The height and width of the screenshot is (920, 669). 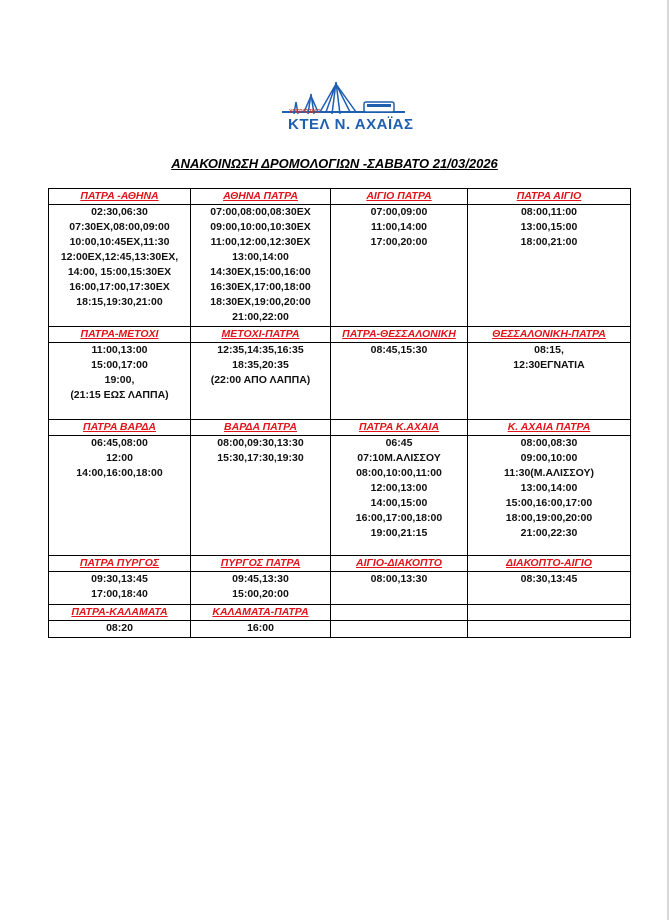 I want to click on departure-times: 18:00,19:00,20:00, so click(x=549, y=518).